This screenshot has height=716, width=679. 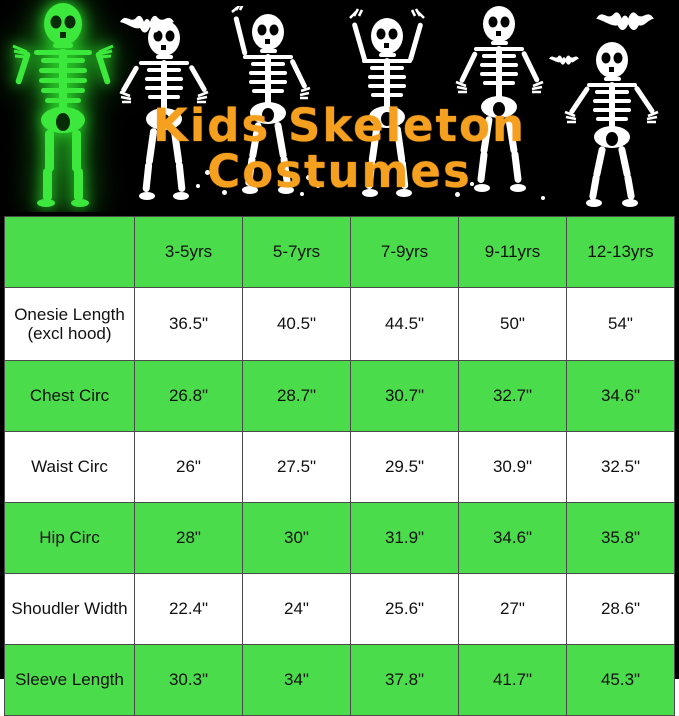 I want to click on cell-shoulder-width-3-5yrs: 22.4", so click(x=188, y=609).